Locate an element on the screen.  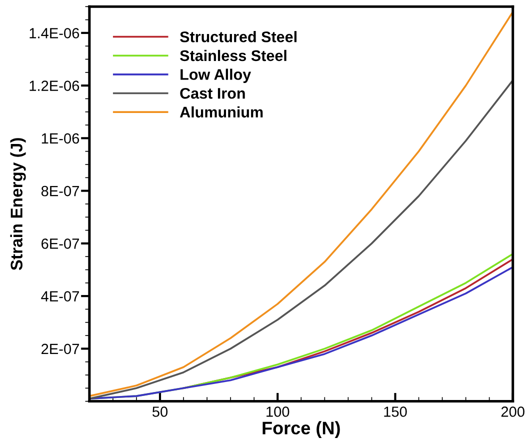
y-tick-label: 6E-07 is located at coordinates (60, 243).